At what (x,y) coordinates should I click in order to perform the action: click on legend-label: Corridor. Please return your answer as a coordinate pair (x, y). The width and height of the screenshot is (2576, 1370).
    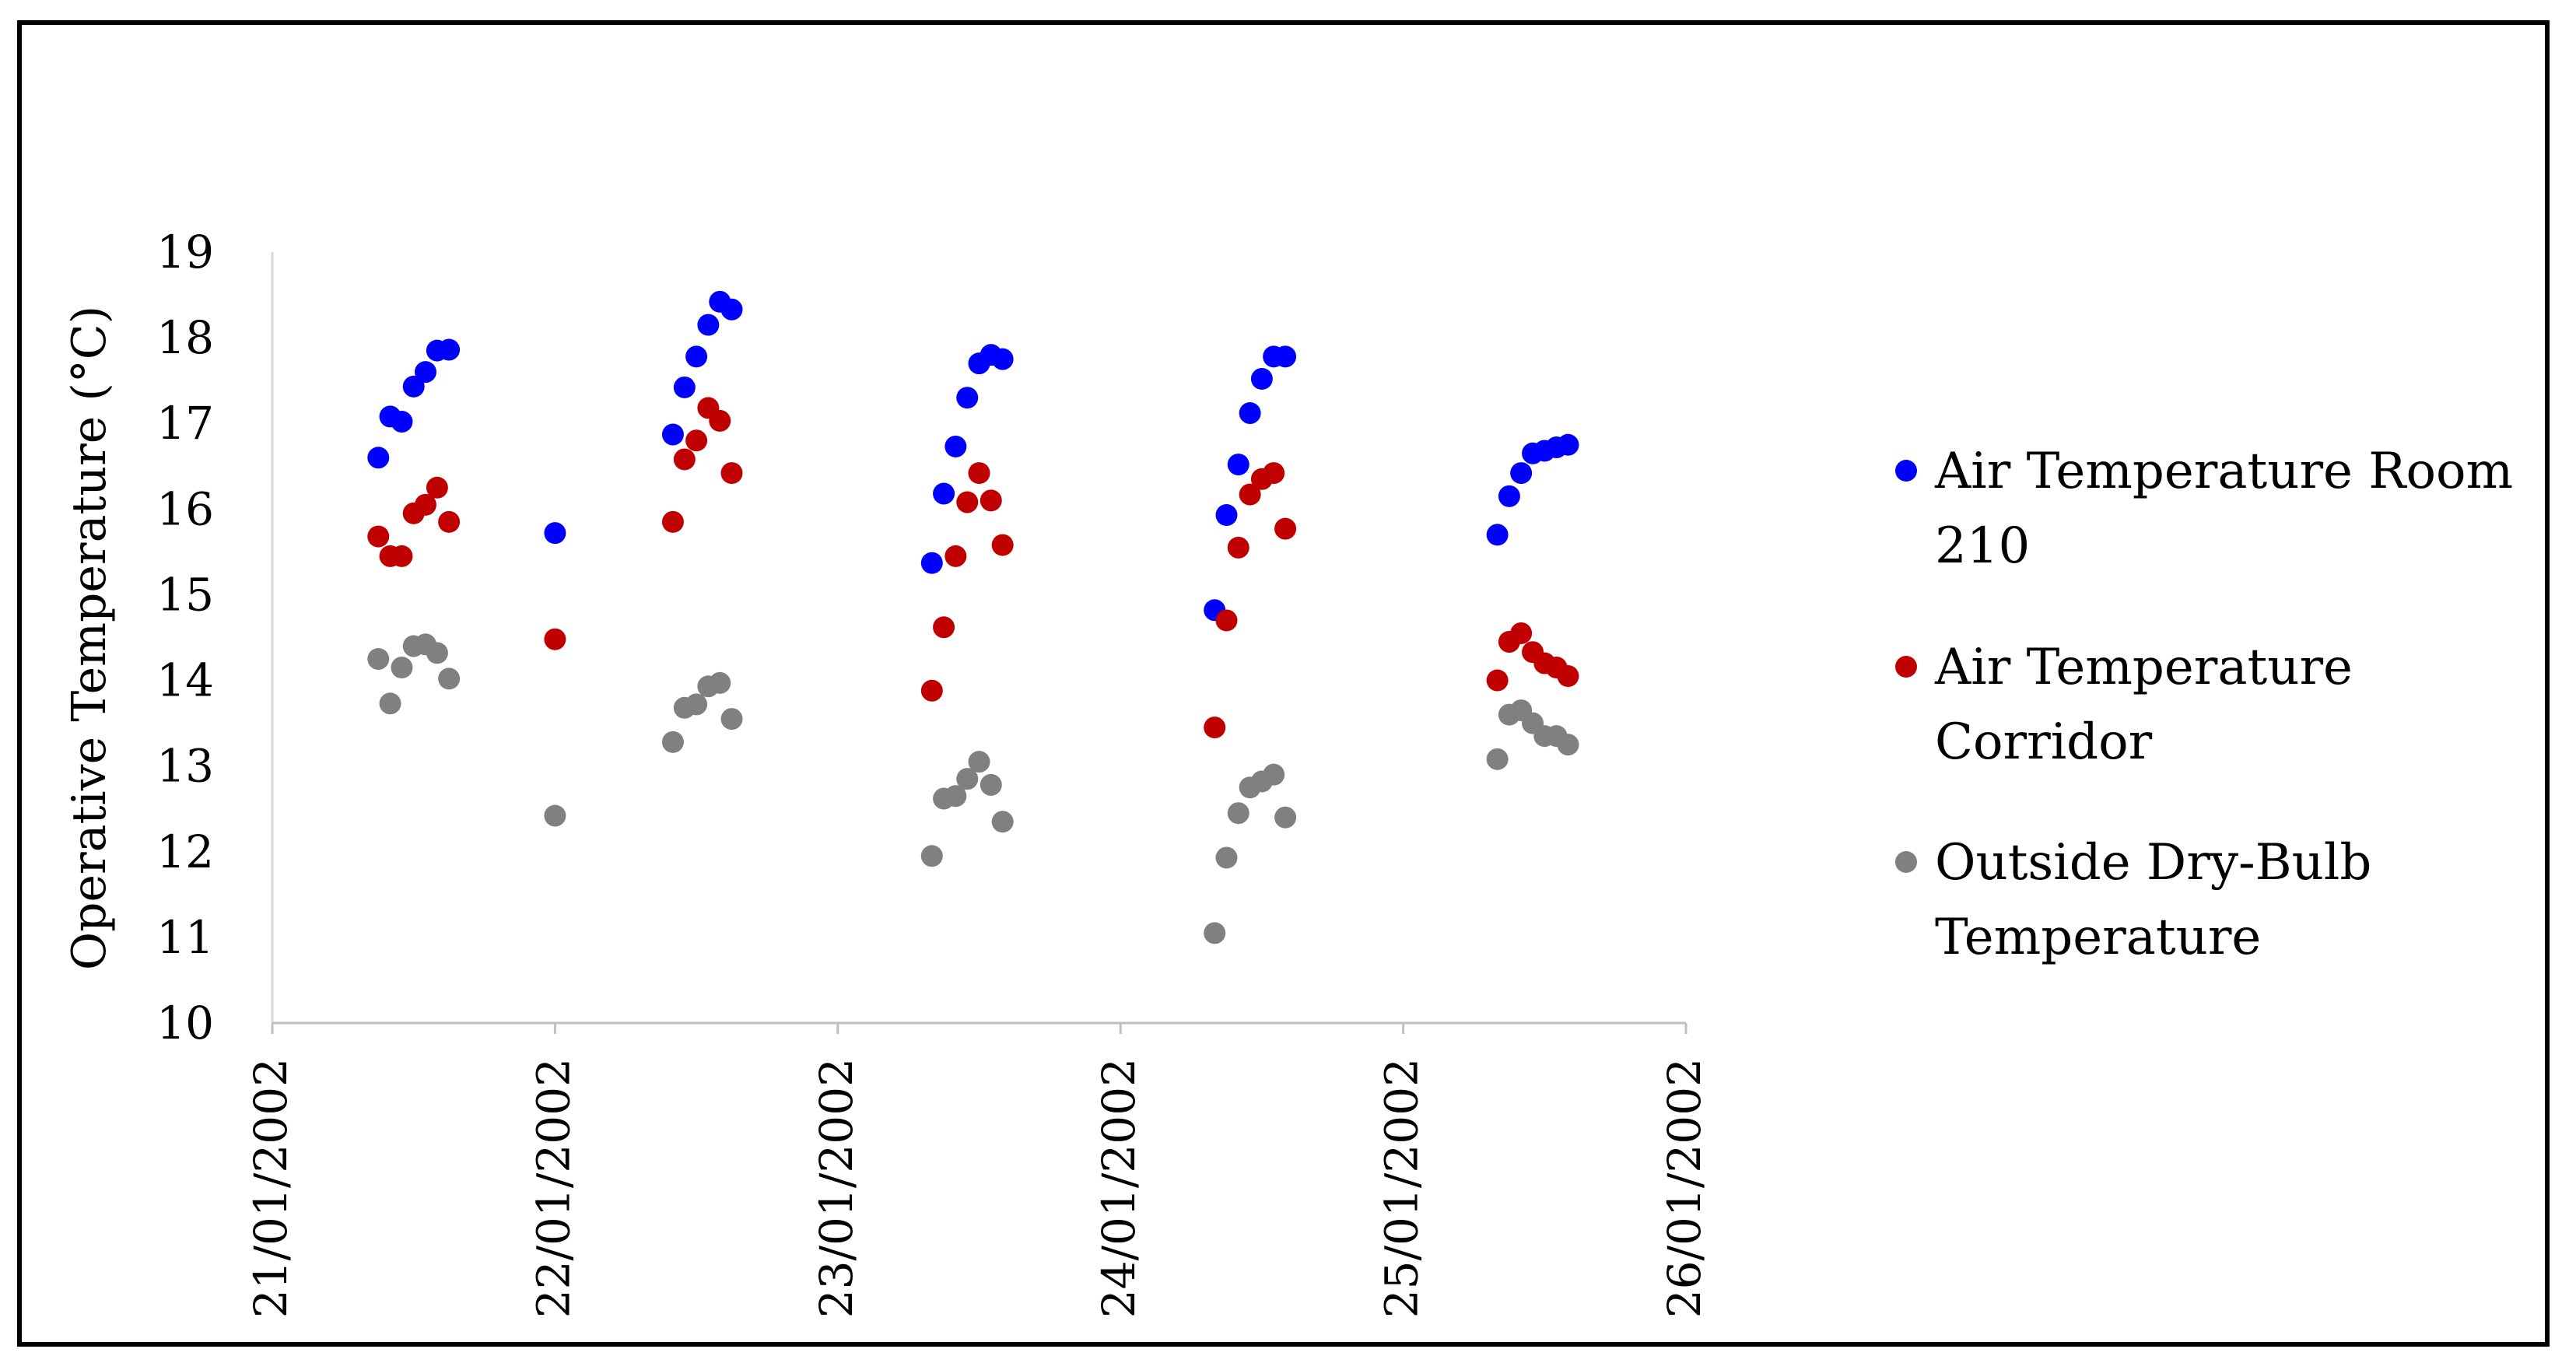
    Looking at the image, I should click on (2044, 742).